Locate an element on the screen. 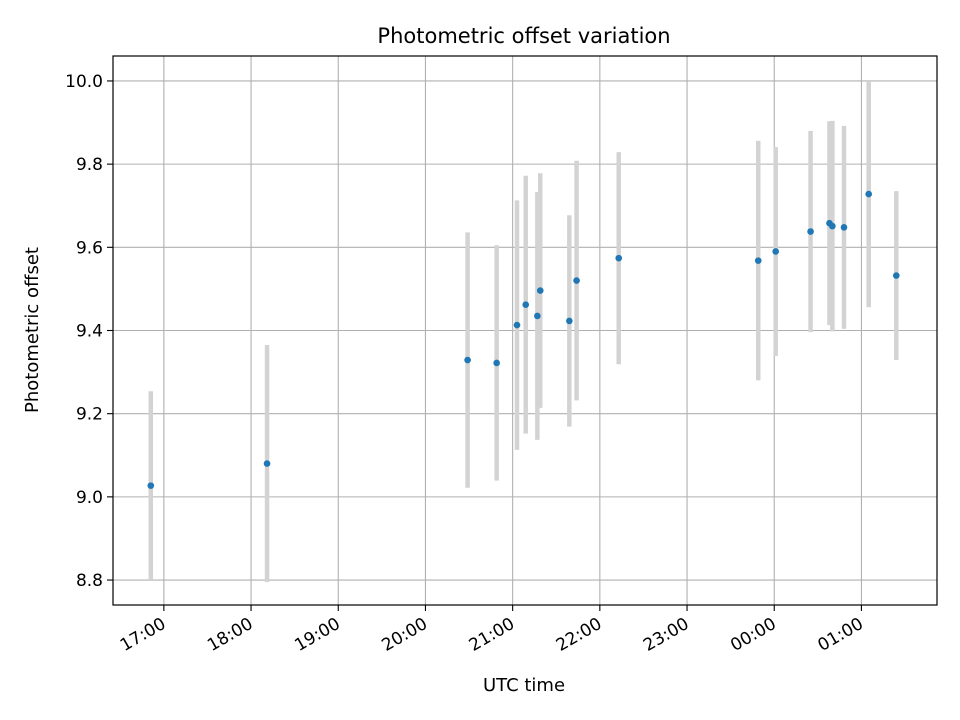 The height and width of the screenshot is (720, 960). y-tick-label: 10.0 is located at coordinates (84, 82).